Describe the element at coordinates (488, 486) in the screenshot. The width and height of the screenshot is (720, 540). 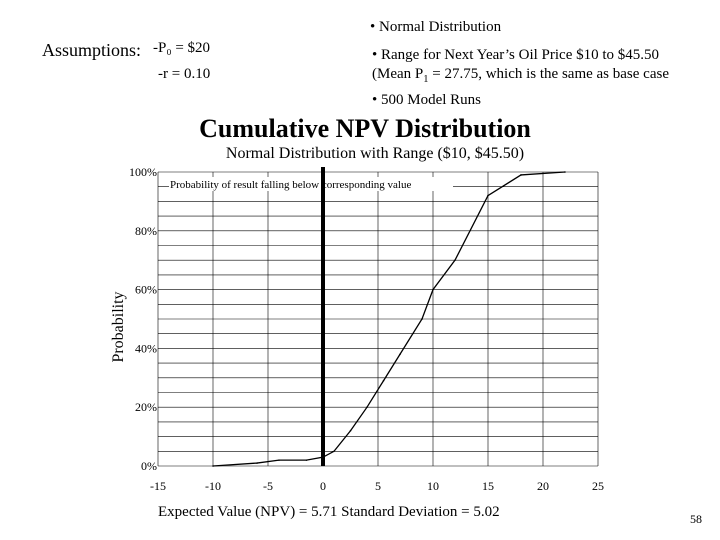
I see `x-tick-label: 15` at that location.